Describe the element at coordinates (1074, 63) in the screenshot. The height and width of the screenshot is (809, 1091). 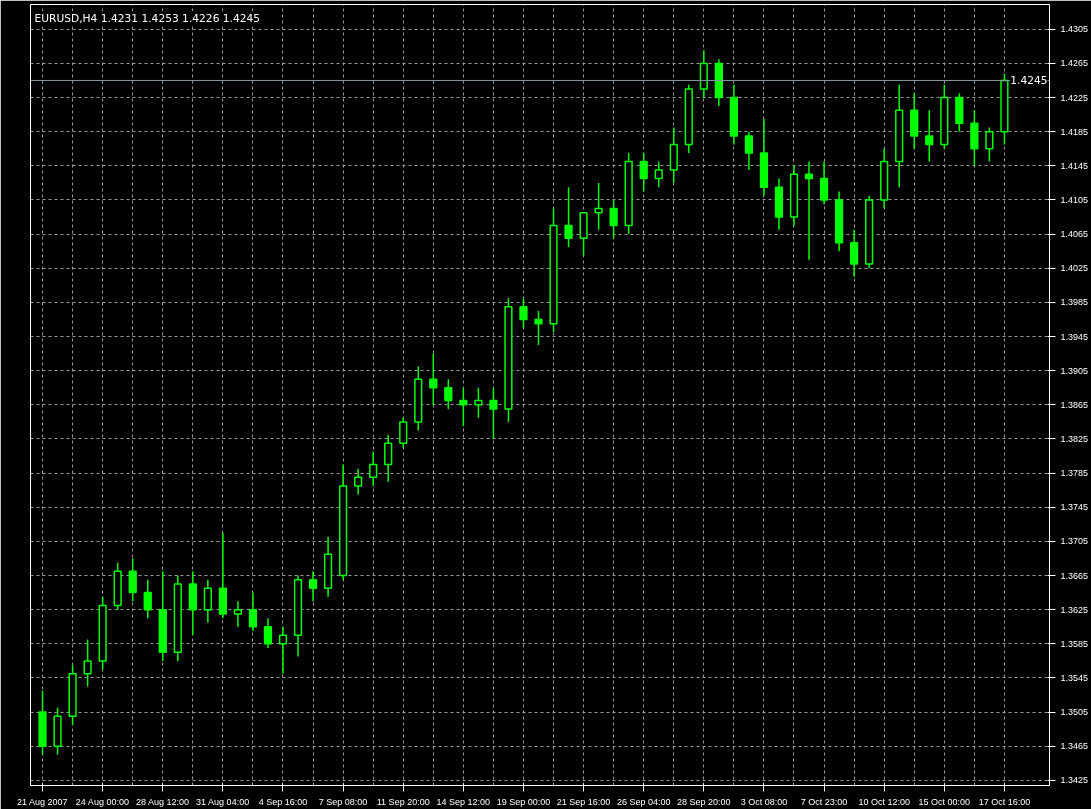
I see `y-tick-label: 1.4265` at that location.